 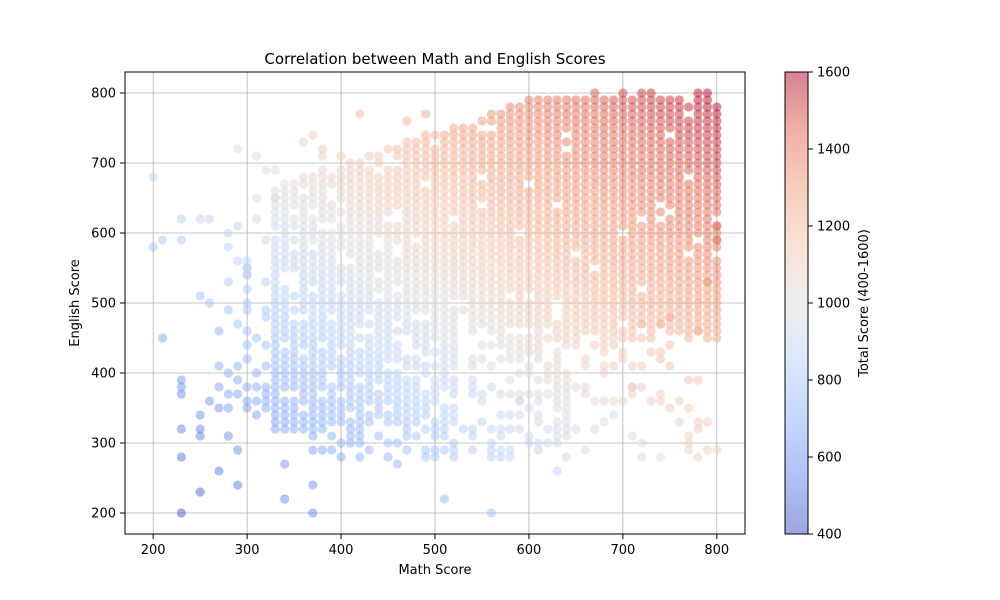 What do you see at coordinates (529, 550) in the screenshot?
I see `x-tick-label: 600` at bounding box center [529, 550].